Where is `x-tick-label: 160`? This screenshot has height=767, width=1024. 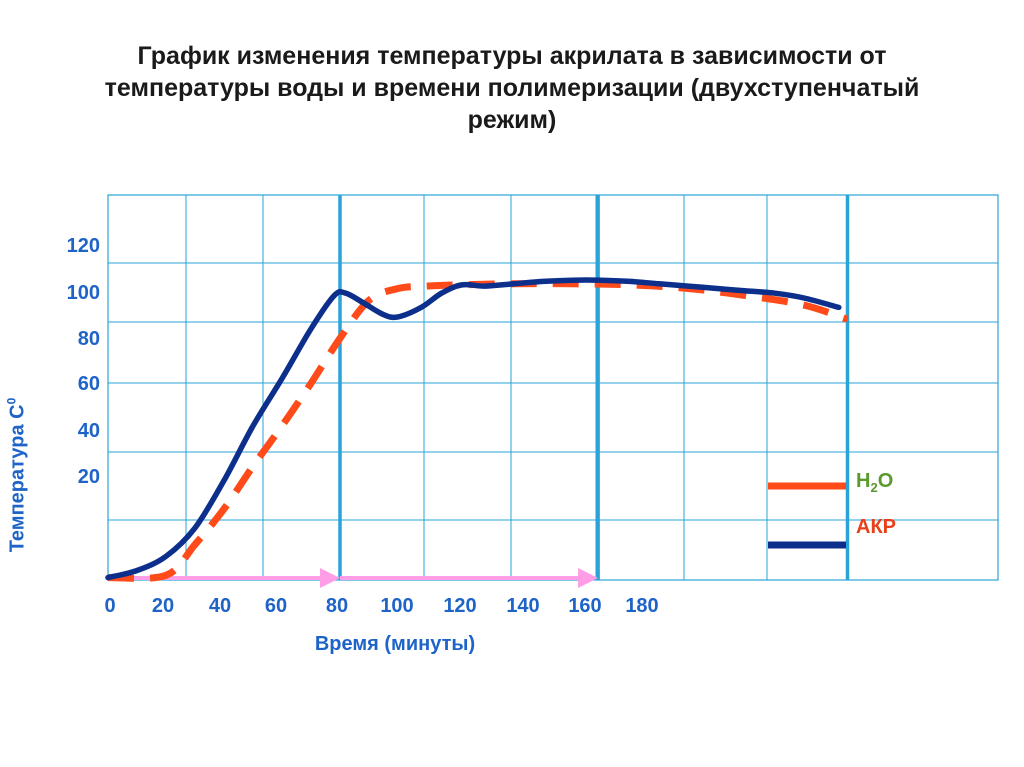 x-tick-label: 160 is located at coordinates (584, 606).